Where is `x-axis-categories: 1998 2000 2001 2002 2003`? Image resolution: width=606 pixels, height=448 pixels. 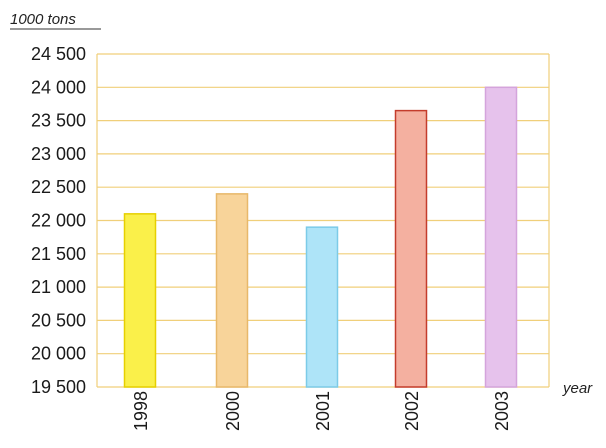
x-axis-categories: 1998 2000 2001 2002 2003 is located at coordinates (321, 411).